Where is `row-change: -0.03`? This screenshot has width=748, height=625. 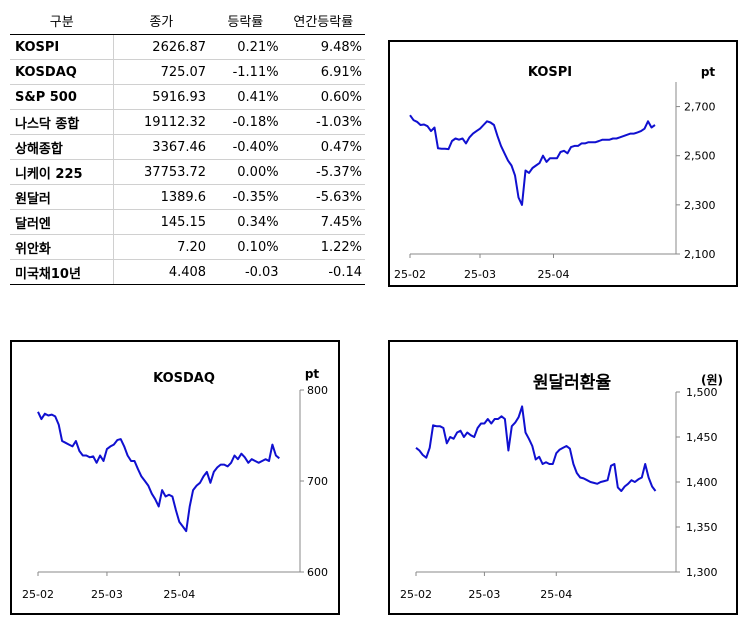 row-change: -0.03 is located at coordinates (245, 272).